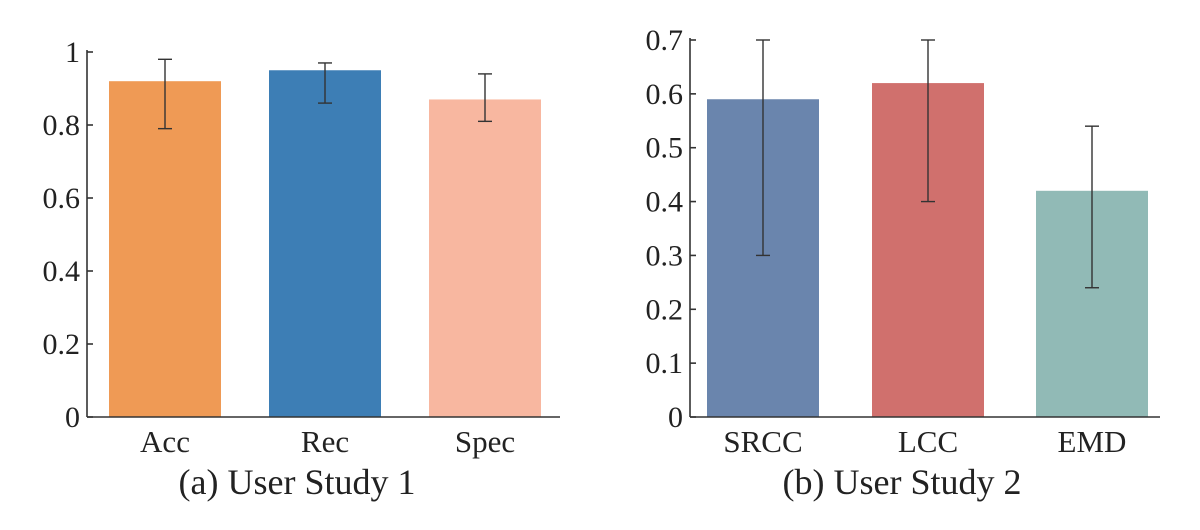 Image resolution: width=1200 pixels, height=530 pixels. Describe the element at coordinates (485, 258) in the screenshot. I see `bar-spec` at that location.